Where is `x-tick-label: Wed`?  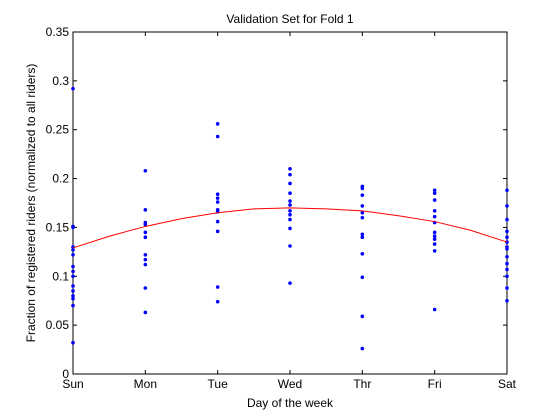
x-tick-label: Wed is located at coordinates (290, 384).